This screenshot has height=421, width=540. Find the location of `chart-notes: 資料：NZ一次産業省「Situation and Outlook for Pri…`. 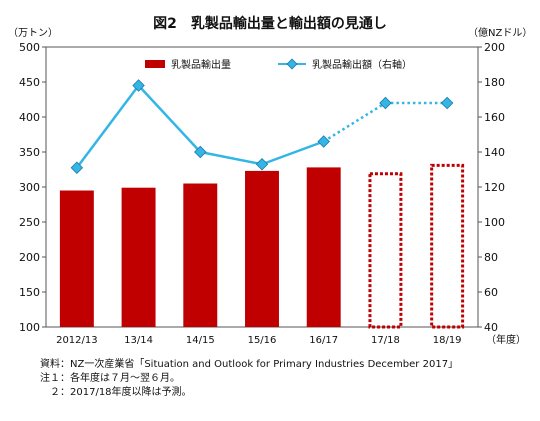

chart-notes: 資料：NZ一次産業省「Situation and Outlook for Pri… is located at coordinates (249, 379).